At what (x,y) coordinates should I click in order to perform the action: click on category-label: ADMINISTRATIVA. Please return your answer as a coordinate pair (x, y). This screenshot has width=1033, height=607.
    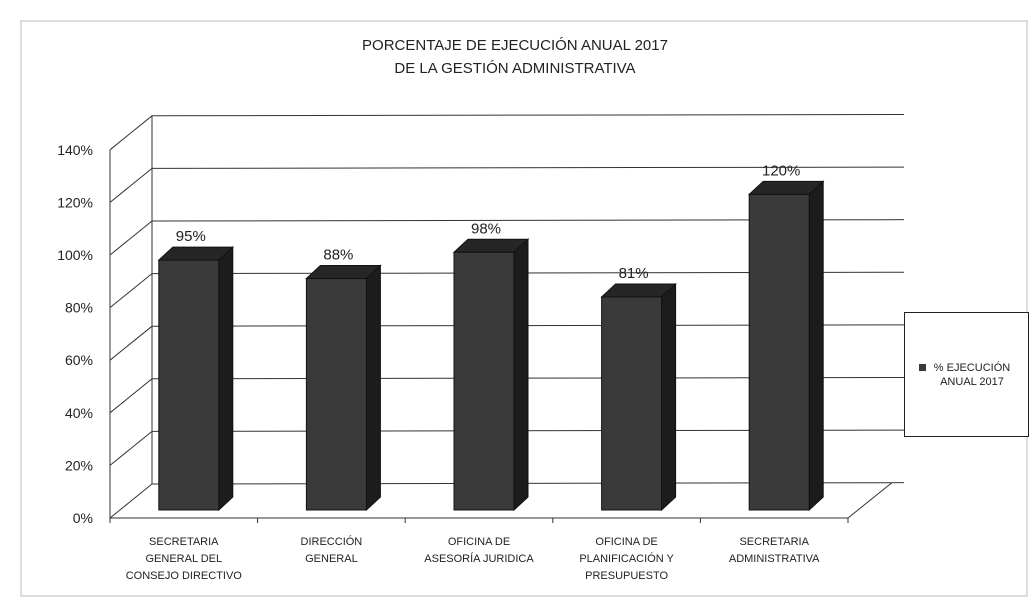
    Looking at the image, I should click on (774, 559).